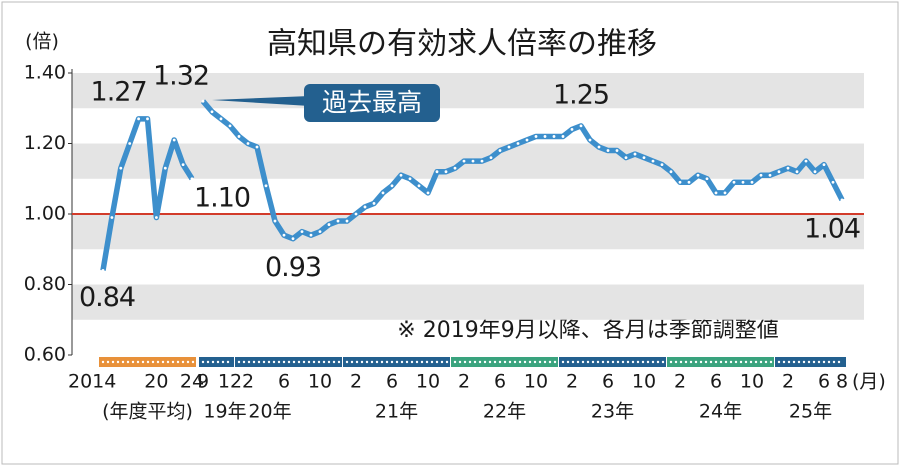 This screenshot has width=900, height=466. Describe the element at coordinates (147, 412) in the screenshot. I see `year-label: (年度平均)` at that location.